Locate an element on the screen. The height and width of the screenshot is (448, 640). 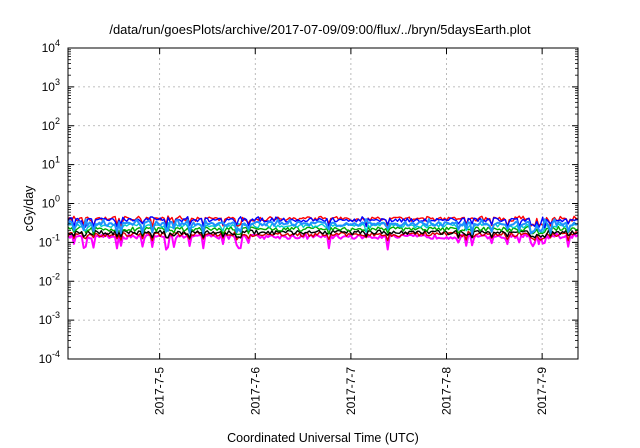
x-tick-label: 2017-7-7 is located at coordinates (351, 391).